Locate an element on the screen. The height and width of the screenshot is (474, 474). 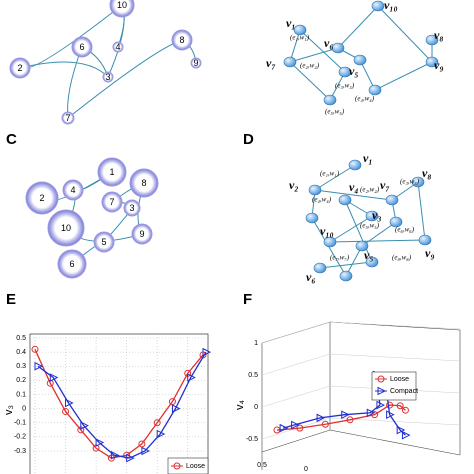
node-label: v₁₀ is located at coordinates (391, 6).